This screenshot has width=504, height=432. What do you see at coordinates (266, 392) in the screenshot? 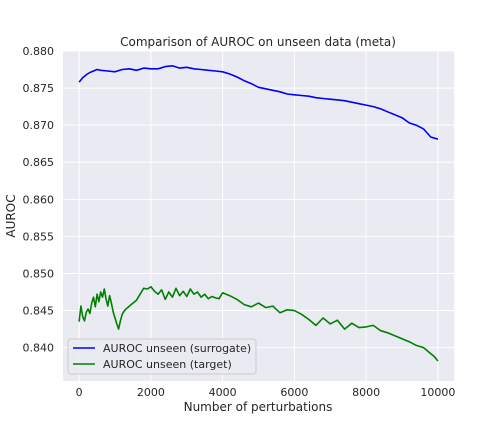
I see `x-axis-ticks: 0 2000 4000 6000 8000 10000` at bounding box center [266, 392].